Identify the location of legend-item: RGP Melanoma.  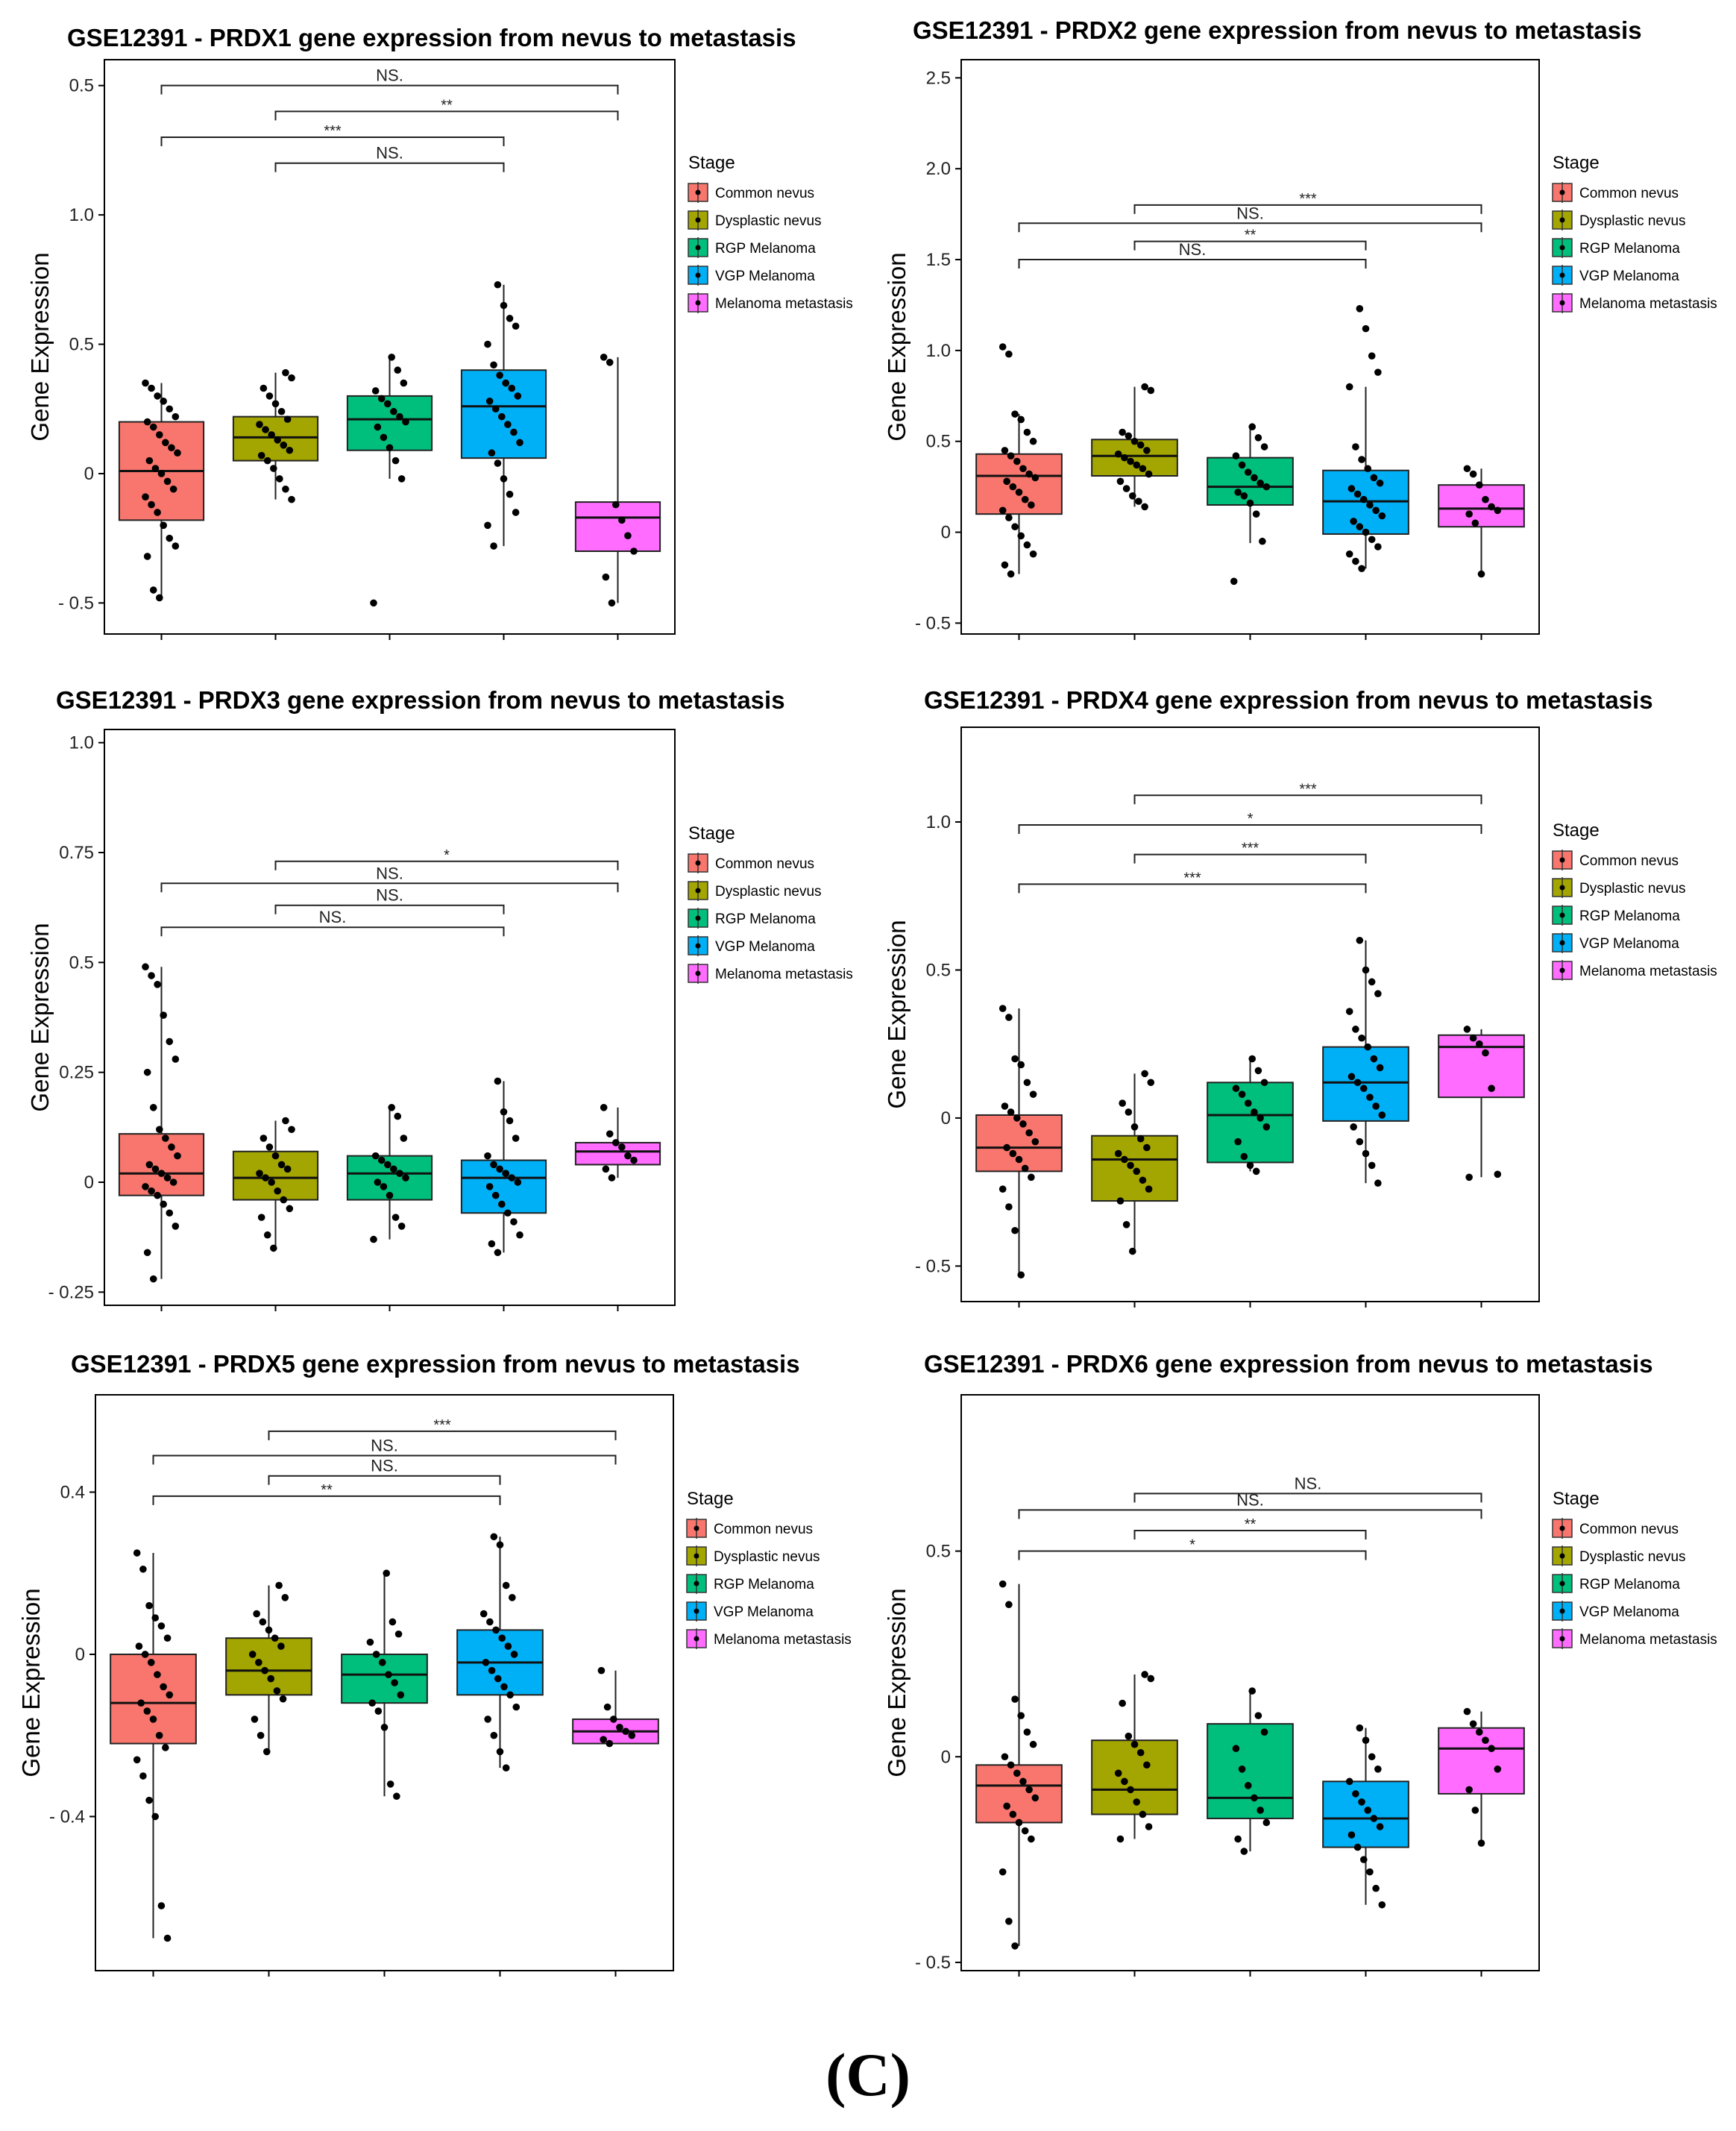
(752, 918).